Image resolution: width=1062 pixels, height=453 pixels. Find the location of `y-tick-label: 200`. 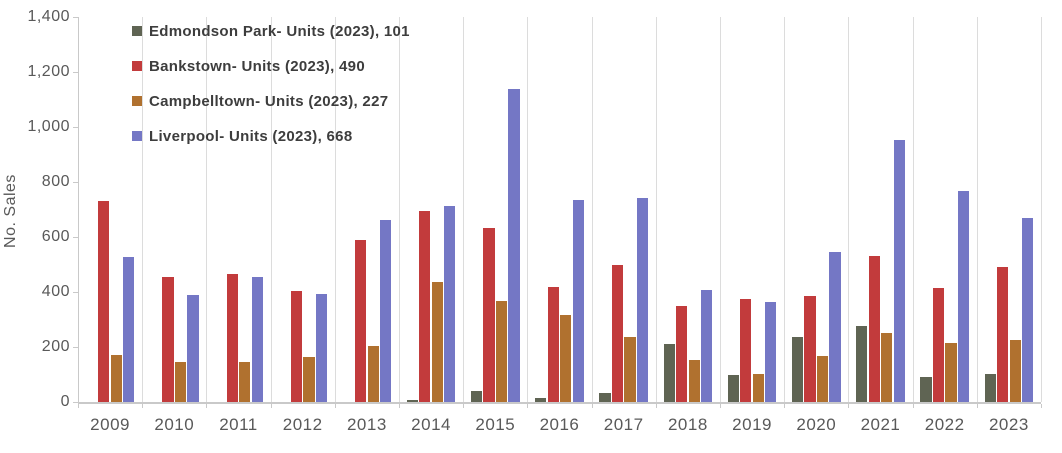

y-tick-label: 200 is located at coordinates (55, 346).